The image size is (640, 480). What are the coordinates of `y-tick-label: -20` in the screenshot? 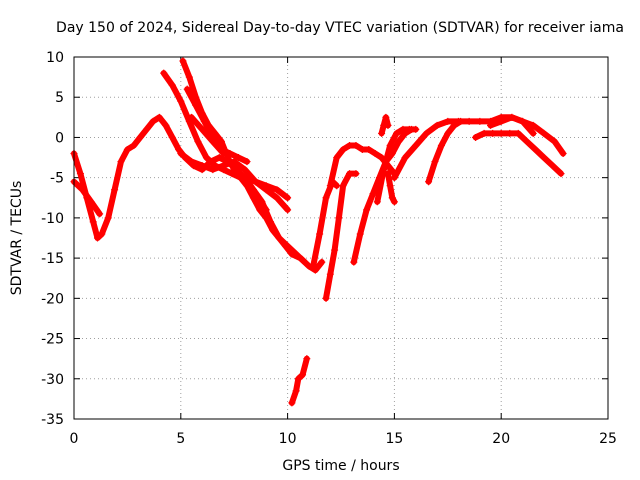 It's located at (52, 299).